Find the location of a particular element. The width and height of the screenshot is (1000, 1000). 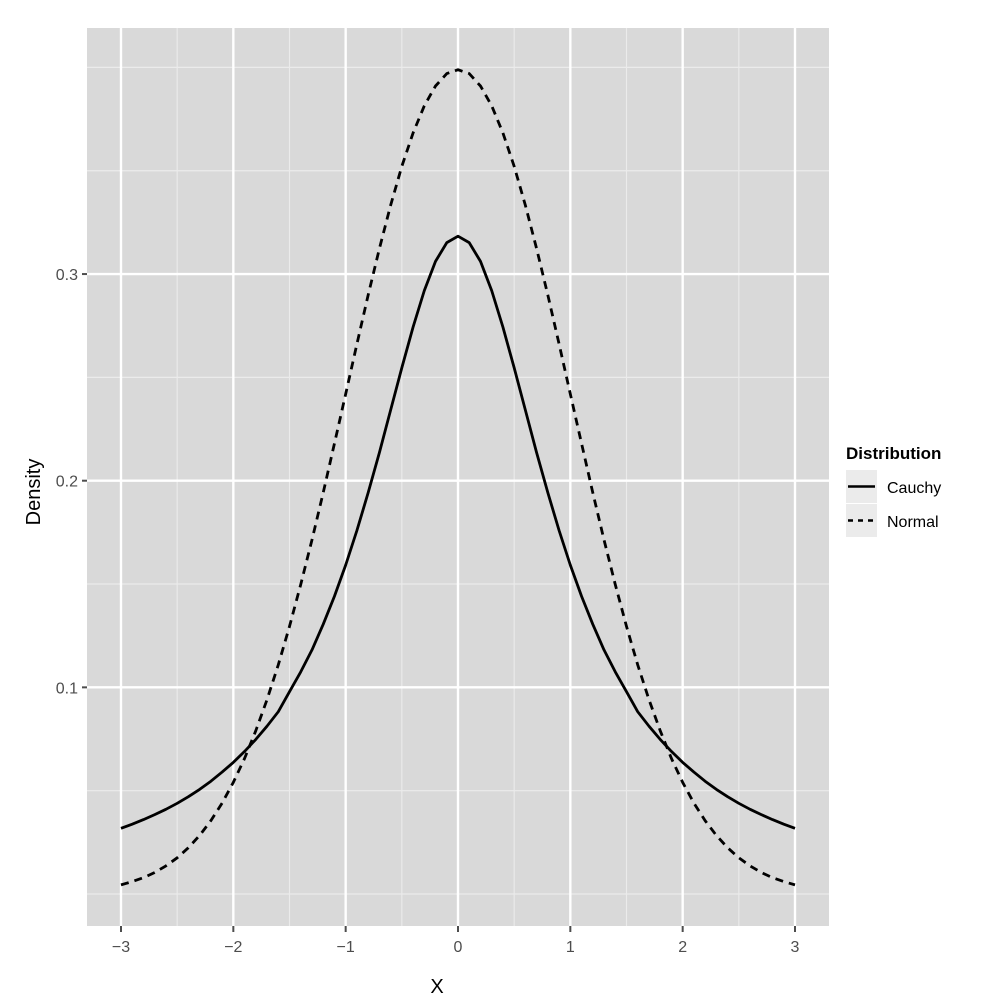

x-axis-title: X is located at coordinates (436, 987).